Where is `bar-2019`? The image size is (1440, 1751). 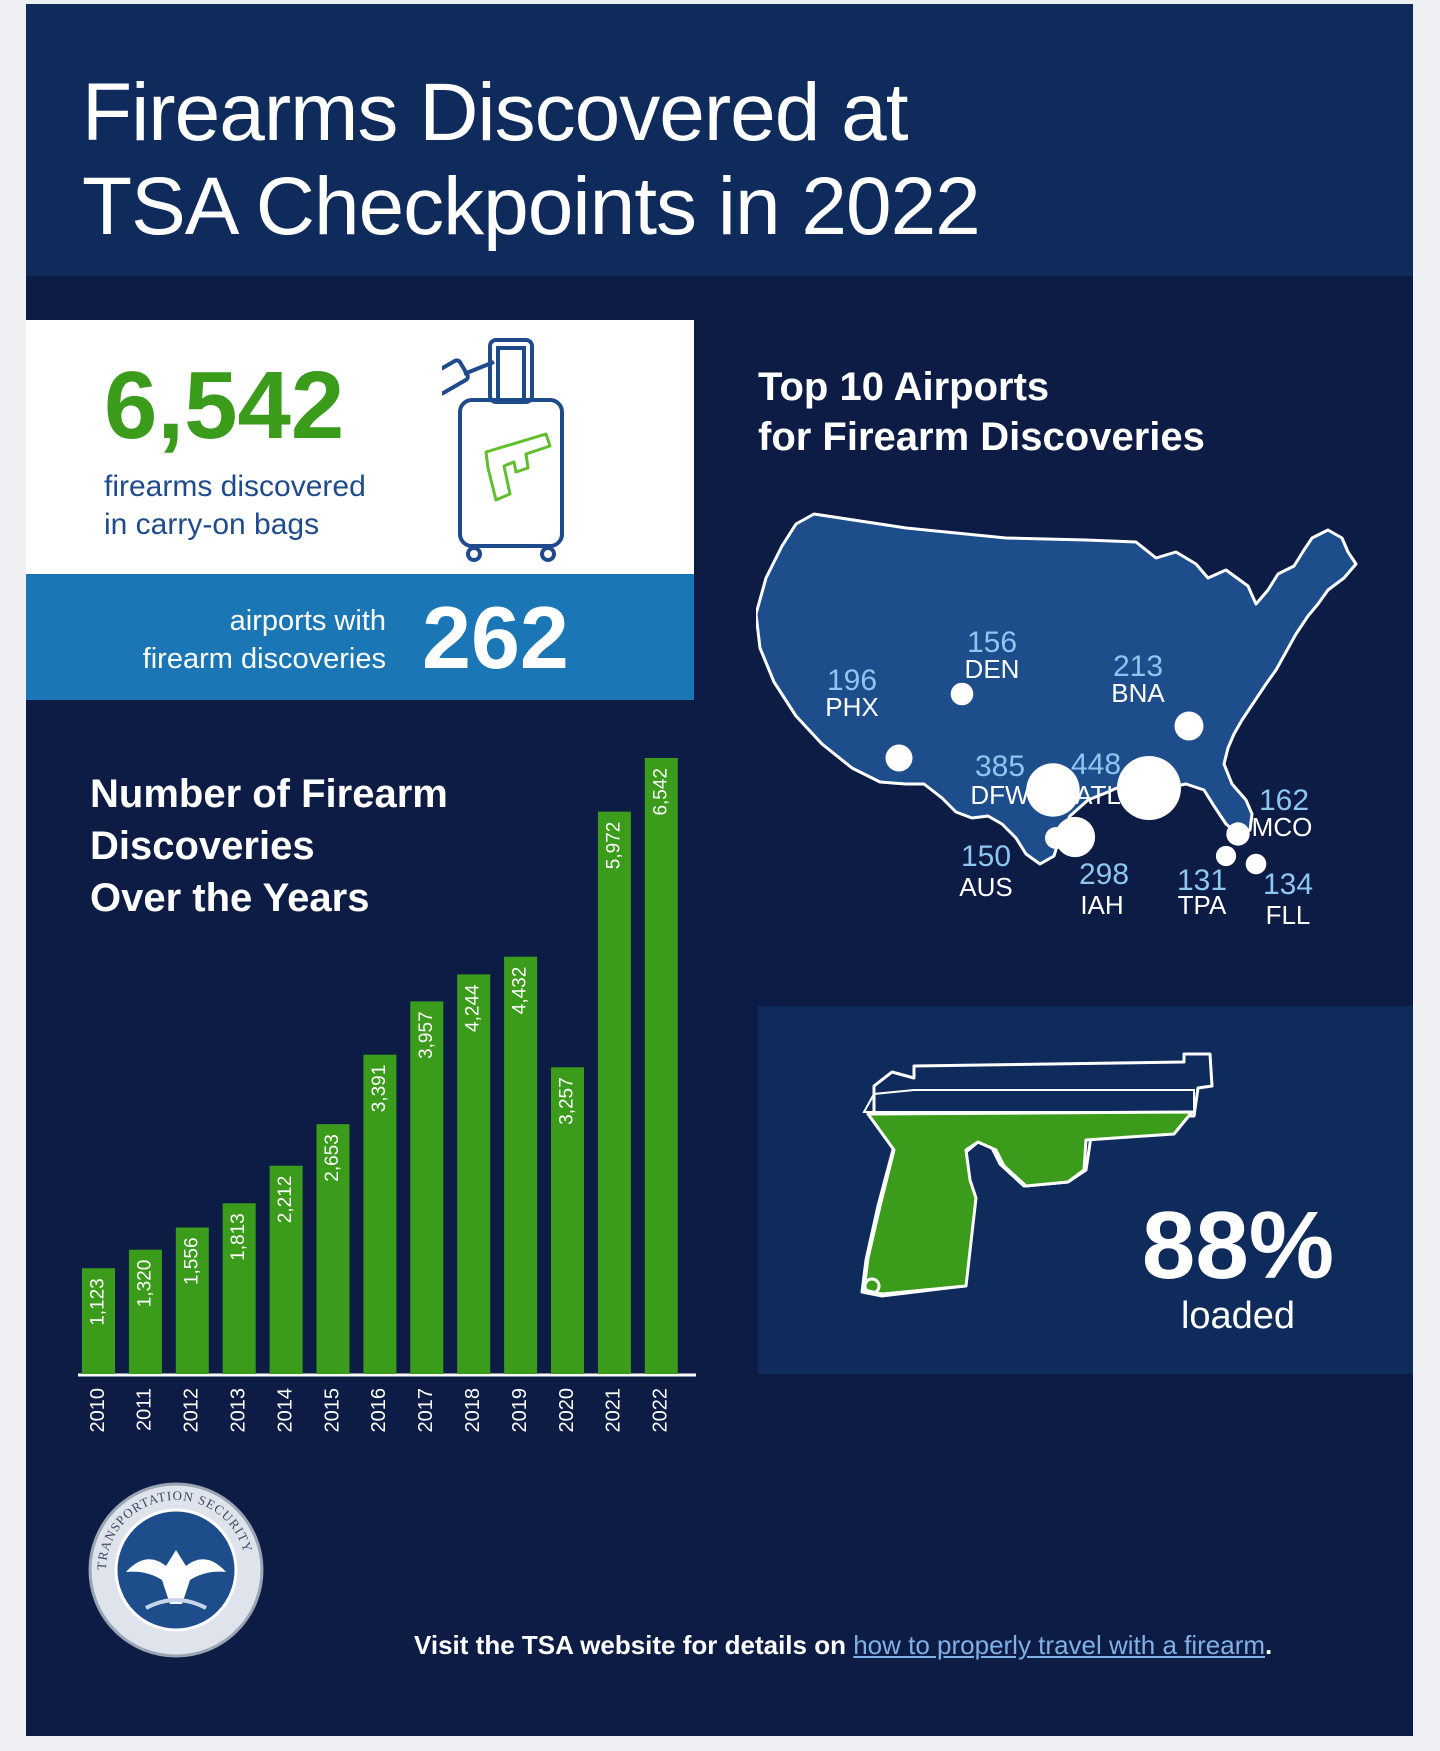
bar-2019 is located at coordinates (521, 1165).